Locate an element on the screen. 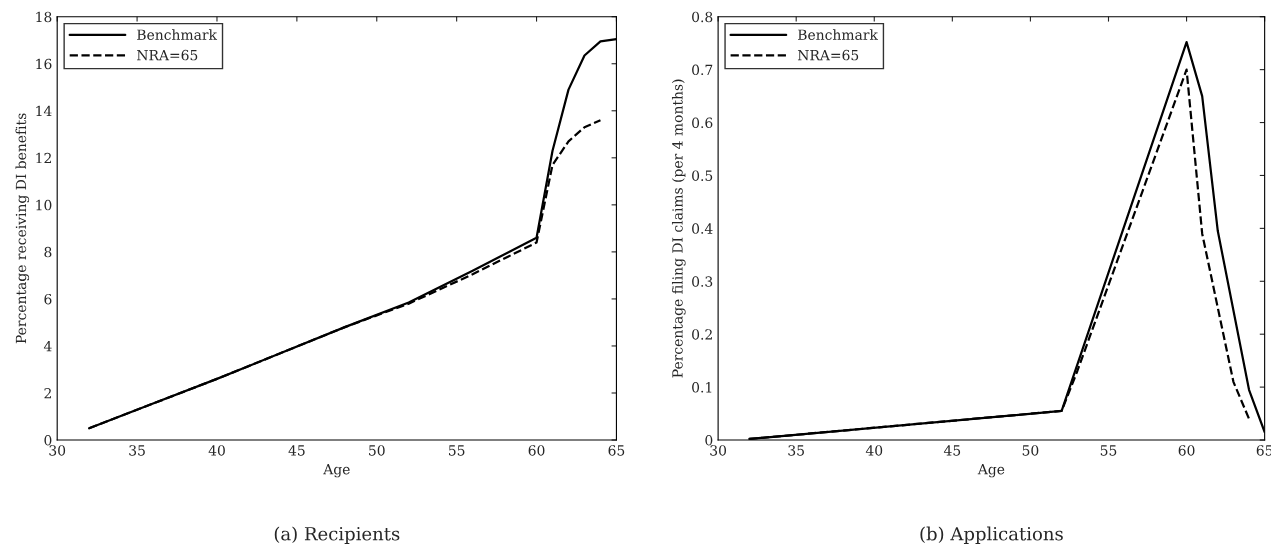  y-tick-label: 16 is located at coordinates (44, 64).